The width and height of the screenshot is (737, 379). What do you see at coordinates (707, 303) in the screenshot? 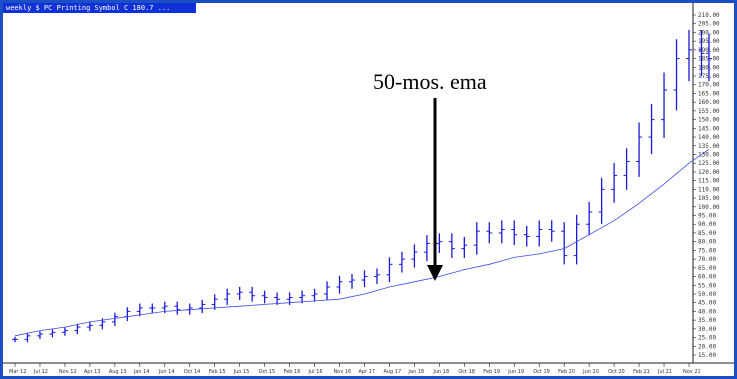
I see `y-tick-label: 45.00` at bounding box center [707, 303].